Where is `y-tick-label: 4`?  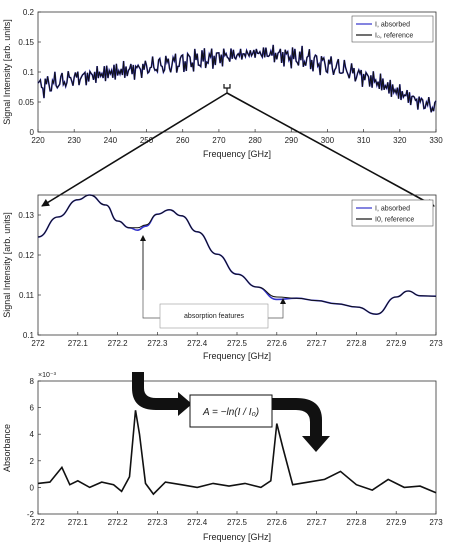
y-tick-label: 4 is located at coordinates (32, 434).